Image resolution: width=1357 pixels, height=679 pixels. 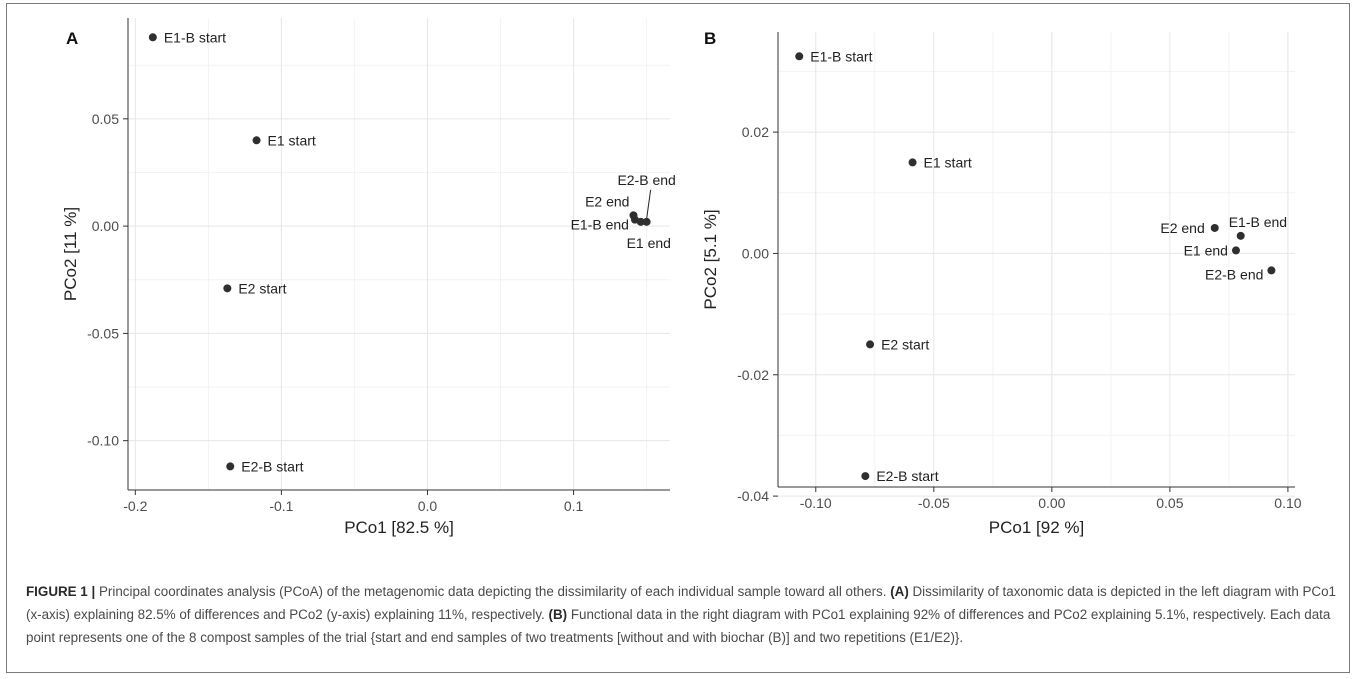 What do you see at coordinates (753, 496) in the screenshot?
I see `panel-b-y-tick-label: -0.04` at bounding box center [753, 496].